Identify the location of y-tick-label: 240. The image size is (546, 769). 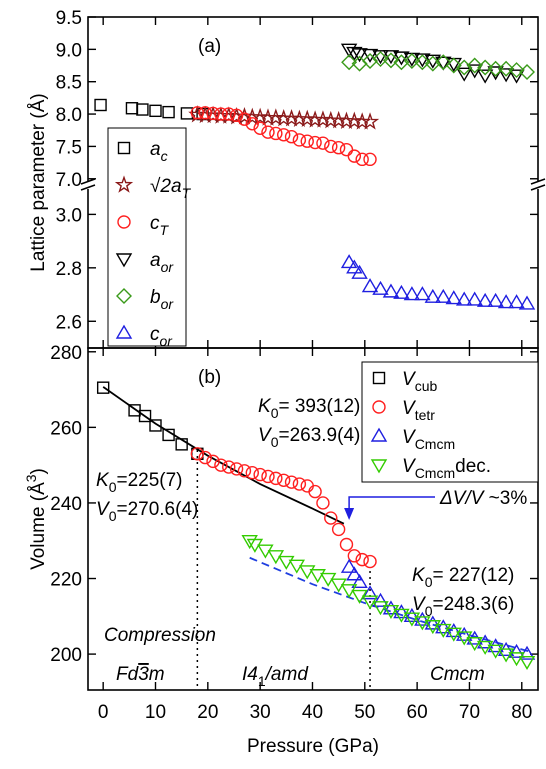
(66, 504).